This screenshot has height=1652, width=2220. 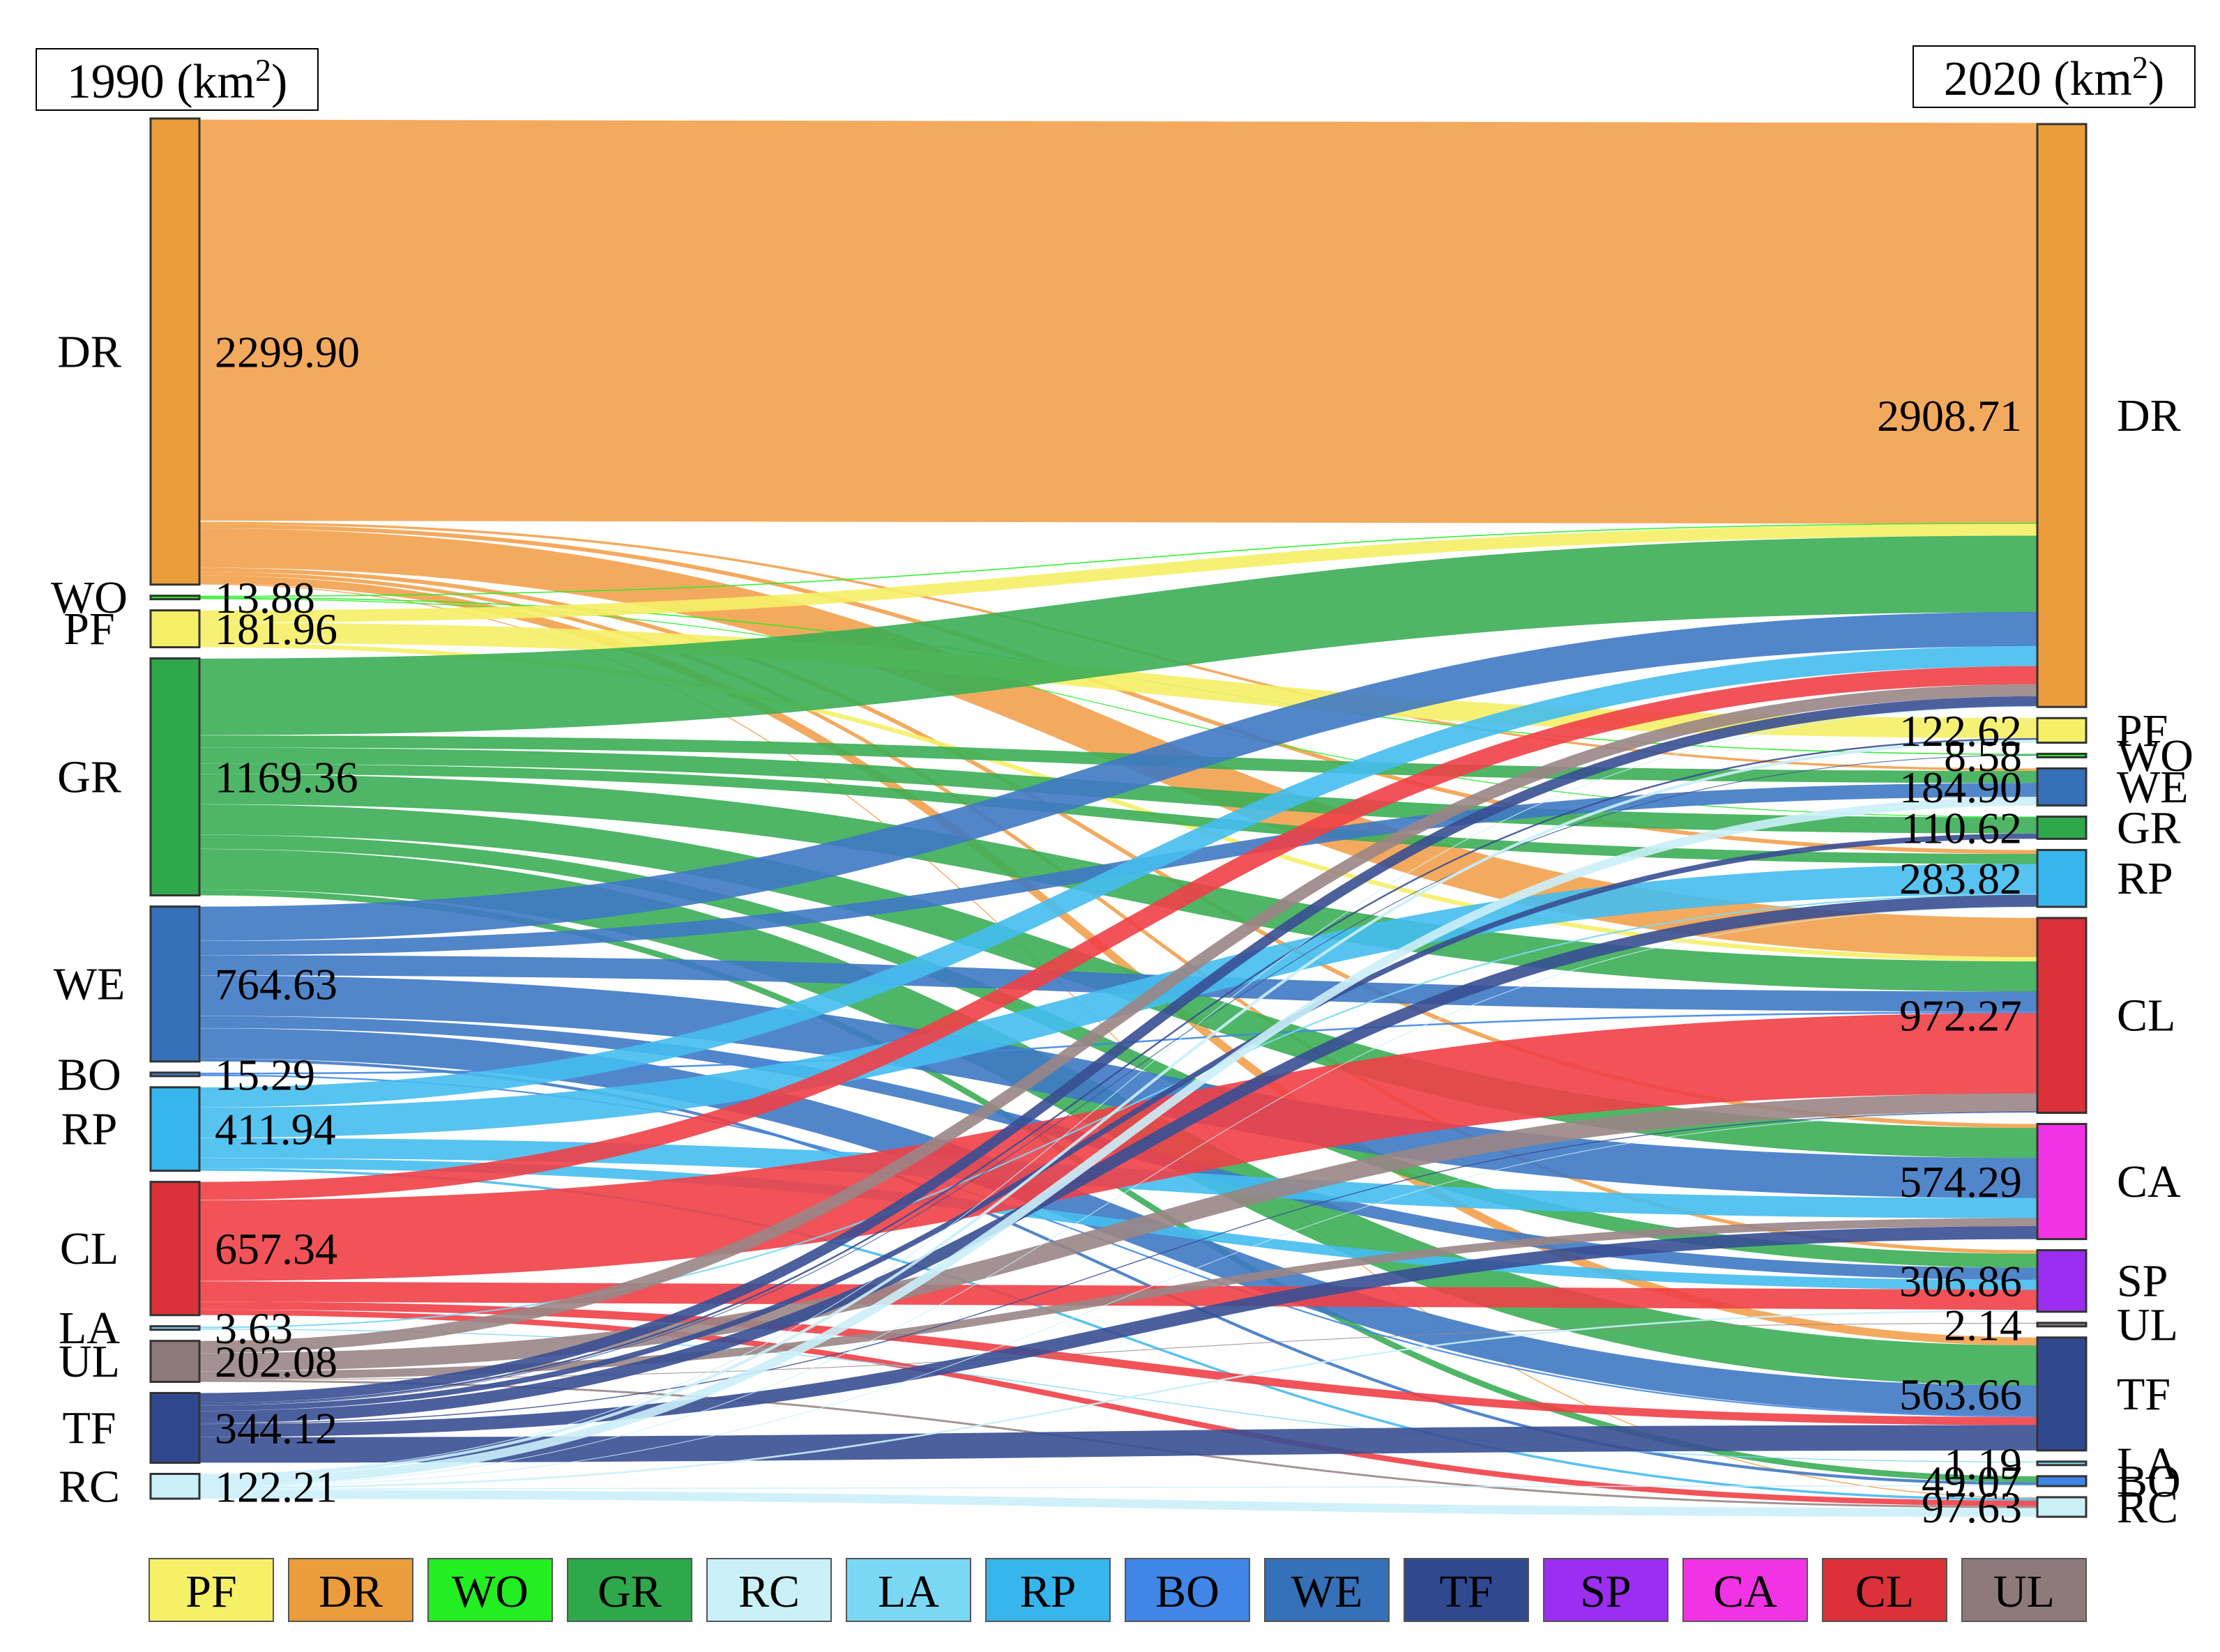 I want to click on flow-we-to-cl, so click(x=1118, y=983).